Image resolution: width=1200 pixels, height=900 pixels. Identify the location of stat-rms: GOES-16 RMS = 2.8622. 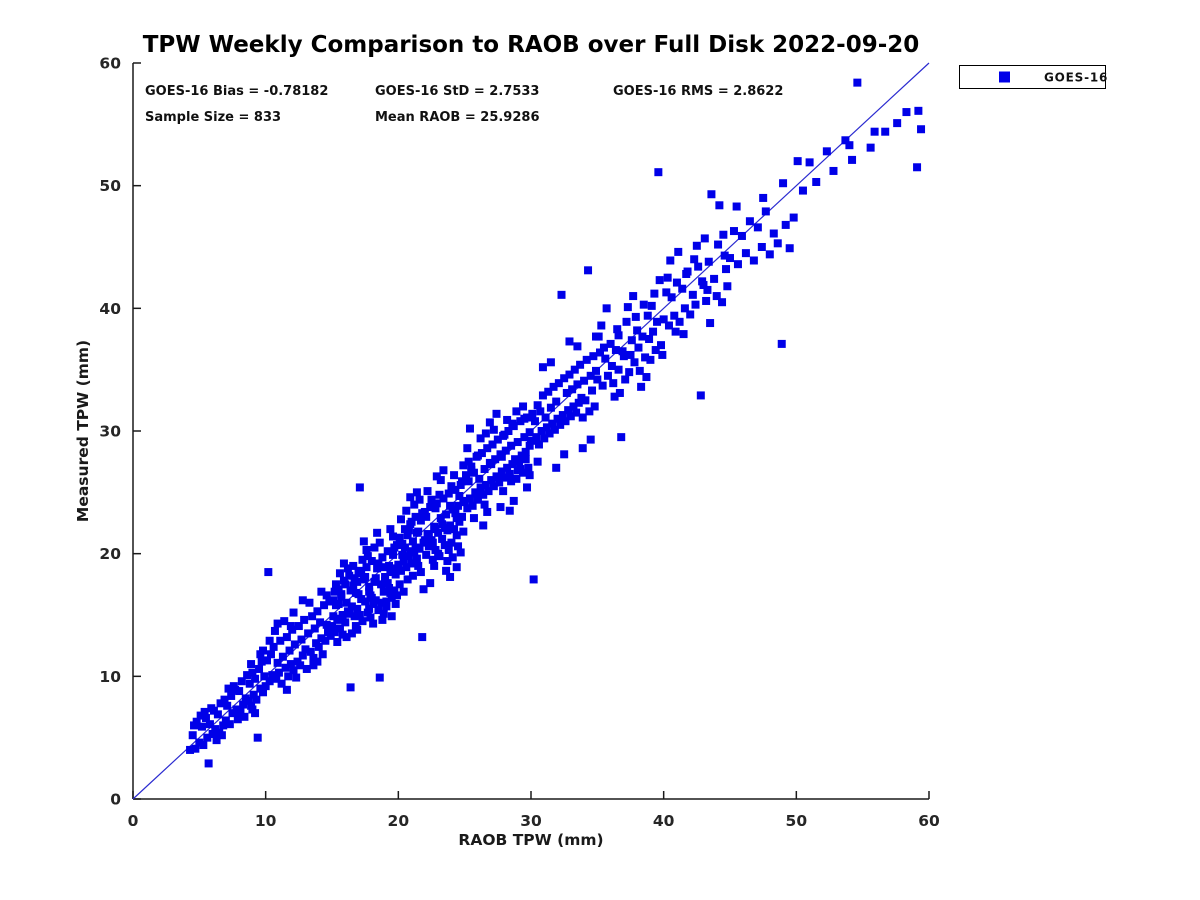
(698, 91).